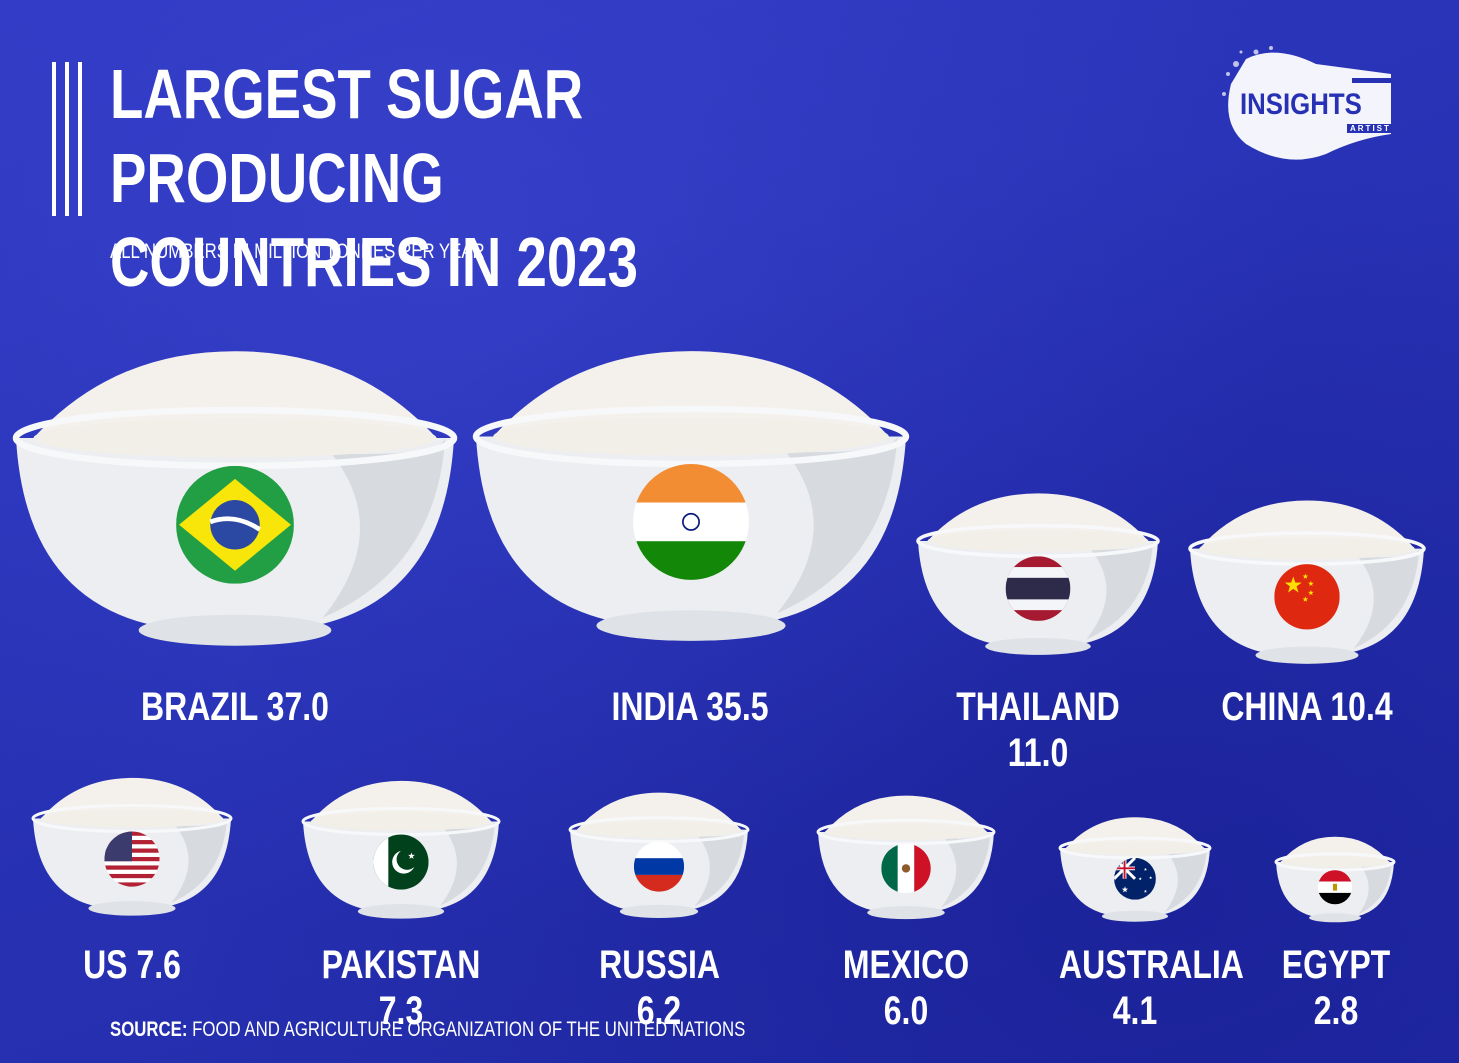 The width and height of the screenshot is (1459, 1063). I want to click on country-name: US, so click(105, 965).